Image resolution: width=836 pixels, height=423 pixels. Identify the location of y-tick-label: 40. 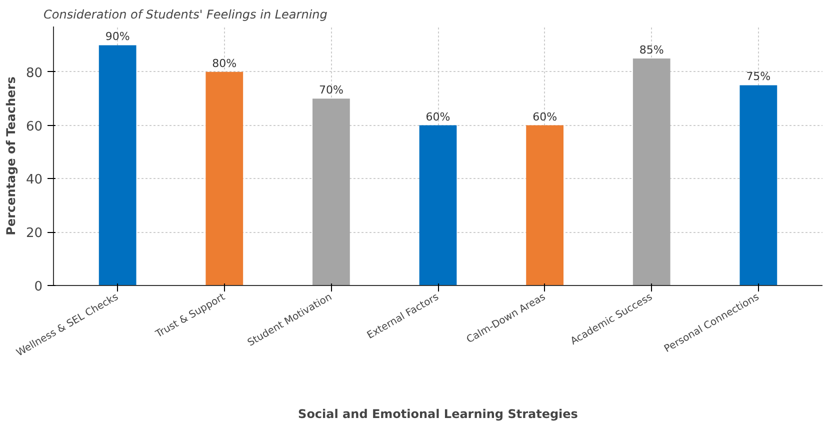
(34, 180).